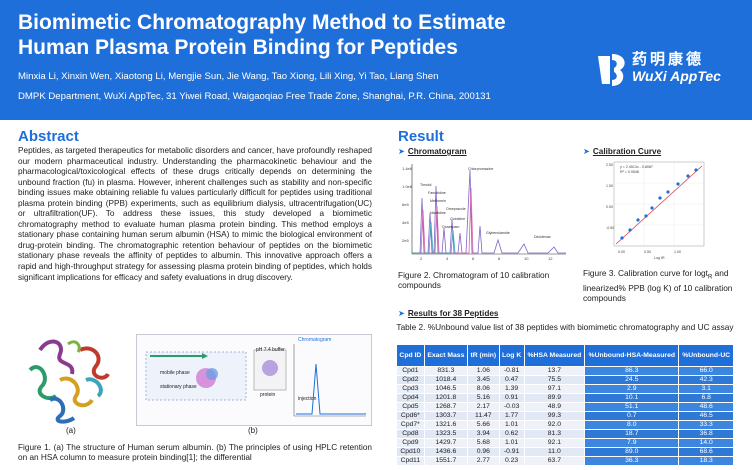 The width and height of the screenshot is (752, 470). I want to click on table-cell: 89.0, so click(632, 452).